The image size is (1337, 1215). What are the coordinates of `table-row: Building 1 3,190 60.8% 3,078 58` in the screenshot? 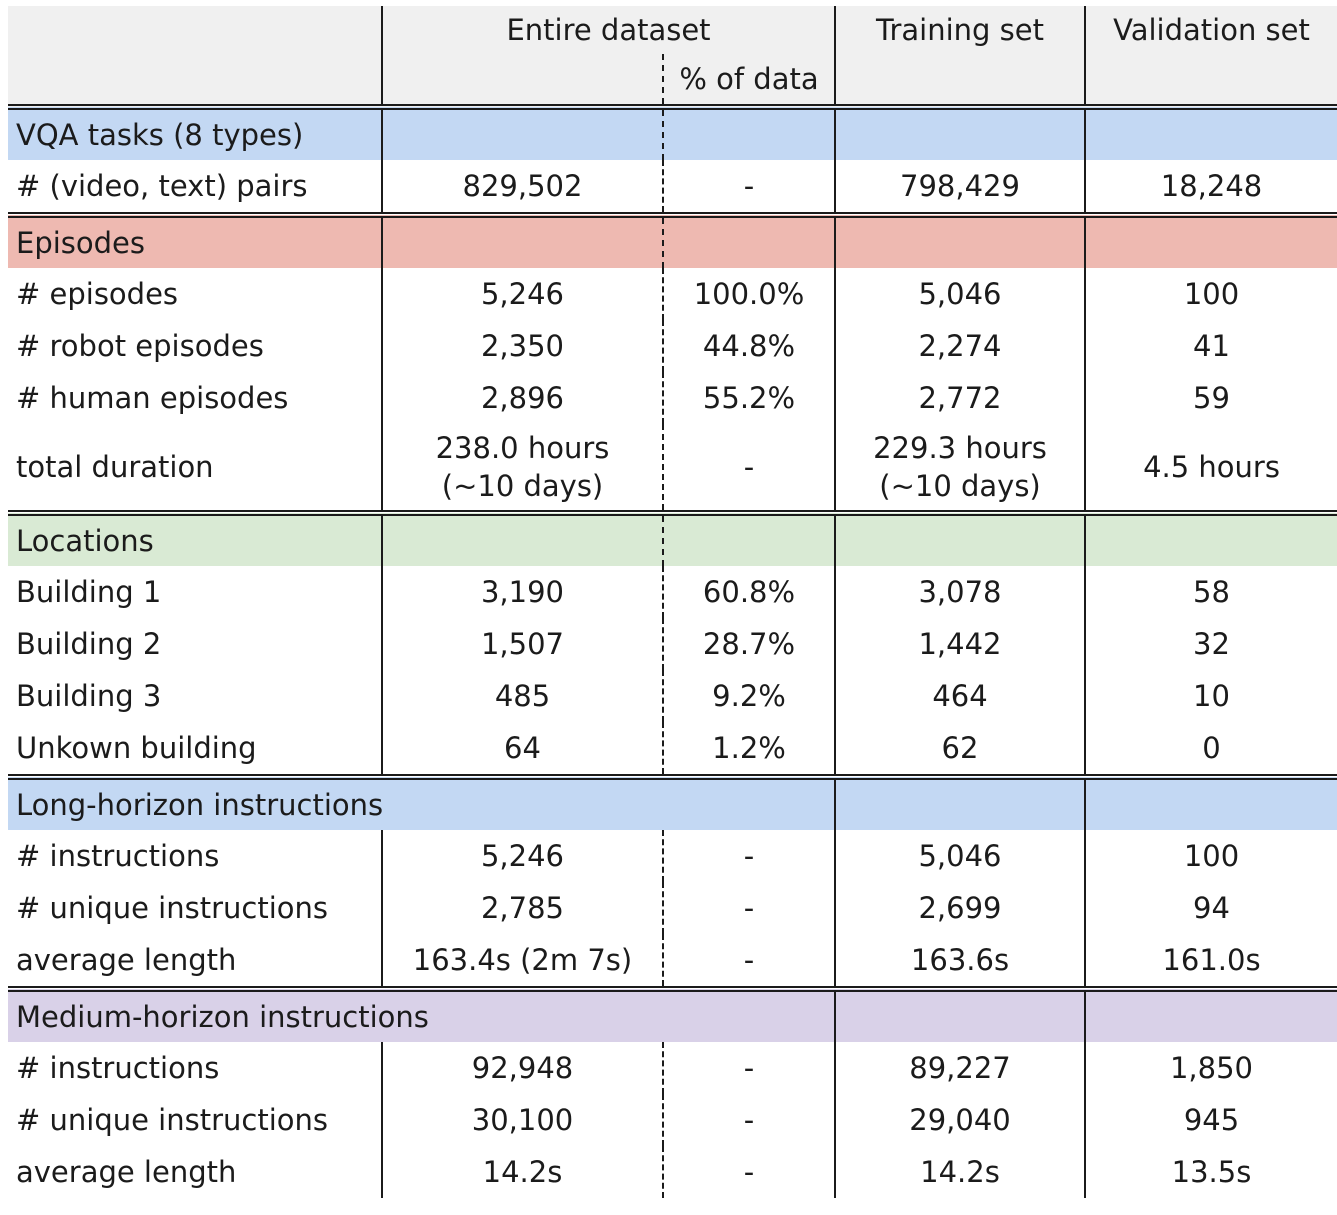 It's located at (672, 592).